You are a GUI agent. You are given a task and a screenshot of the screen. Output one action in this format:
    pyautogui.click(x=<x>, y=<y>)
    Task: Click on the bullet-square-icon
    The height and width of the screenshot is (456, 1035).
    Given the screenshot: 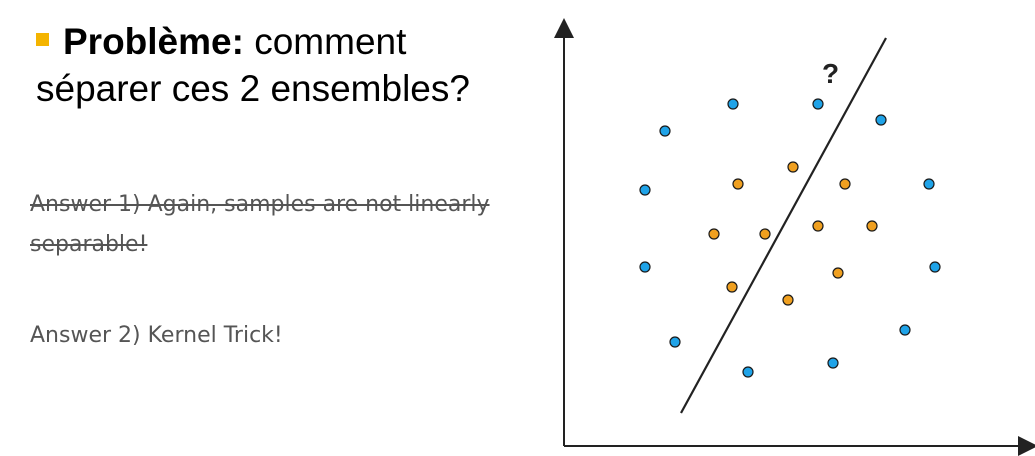 What is the action you would take?
    pyautogui.click(x=42, y=39)
    